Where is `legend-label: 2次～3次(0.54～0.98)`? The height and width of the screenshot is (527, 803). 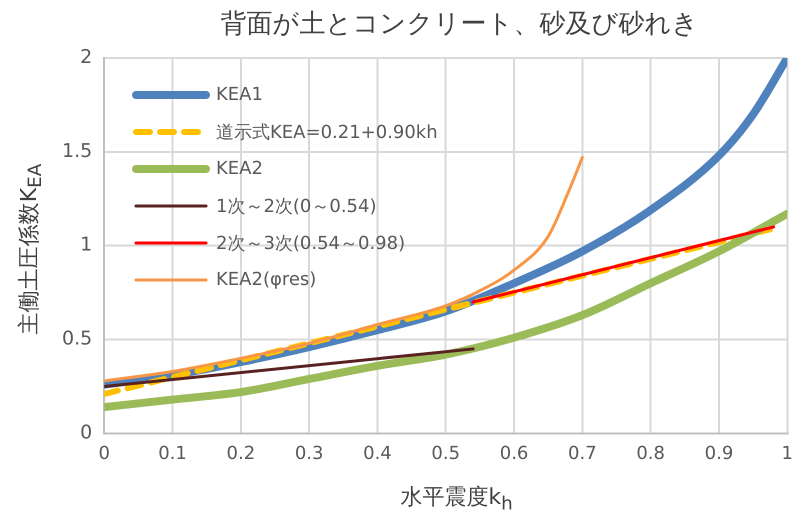 legend-label: 2次～3次(0.54～0.98) is located at coordinates (311, 243).